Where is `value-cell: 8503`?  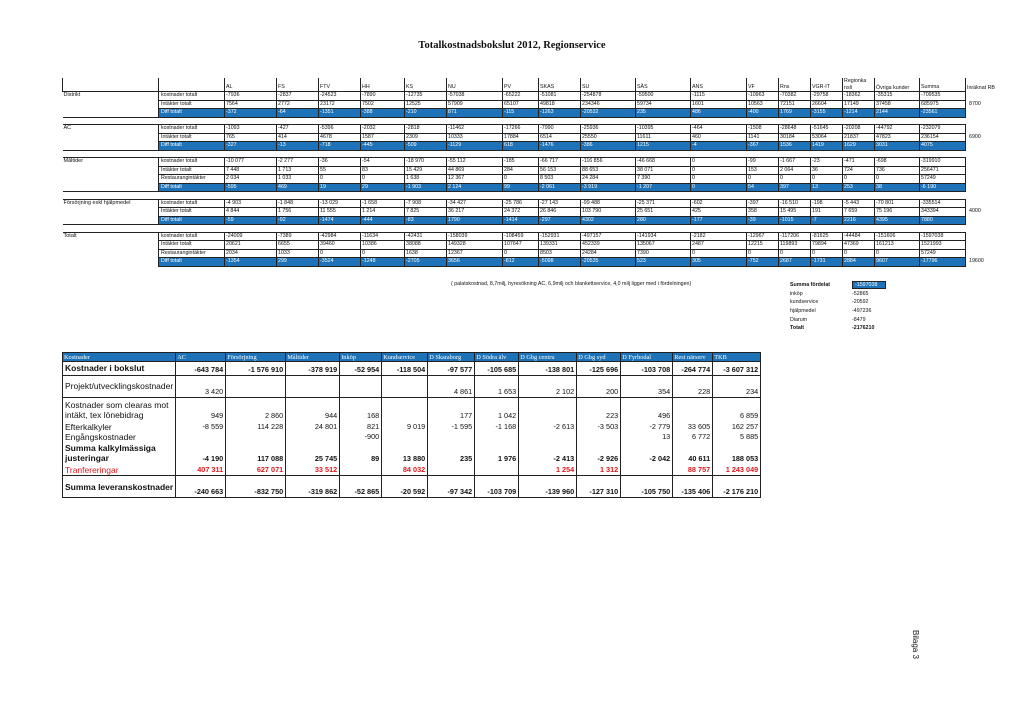
value-cell: 8503 is located at coordinates (559, 253).